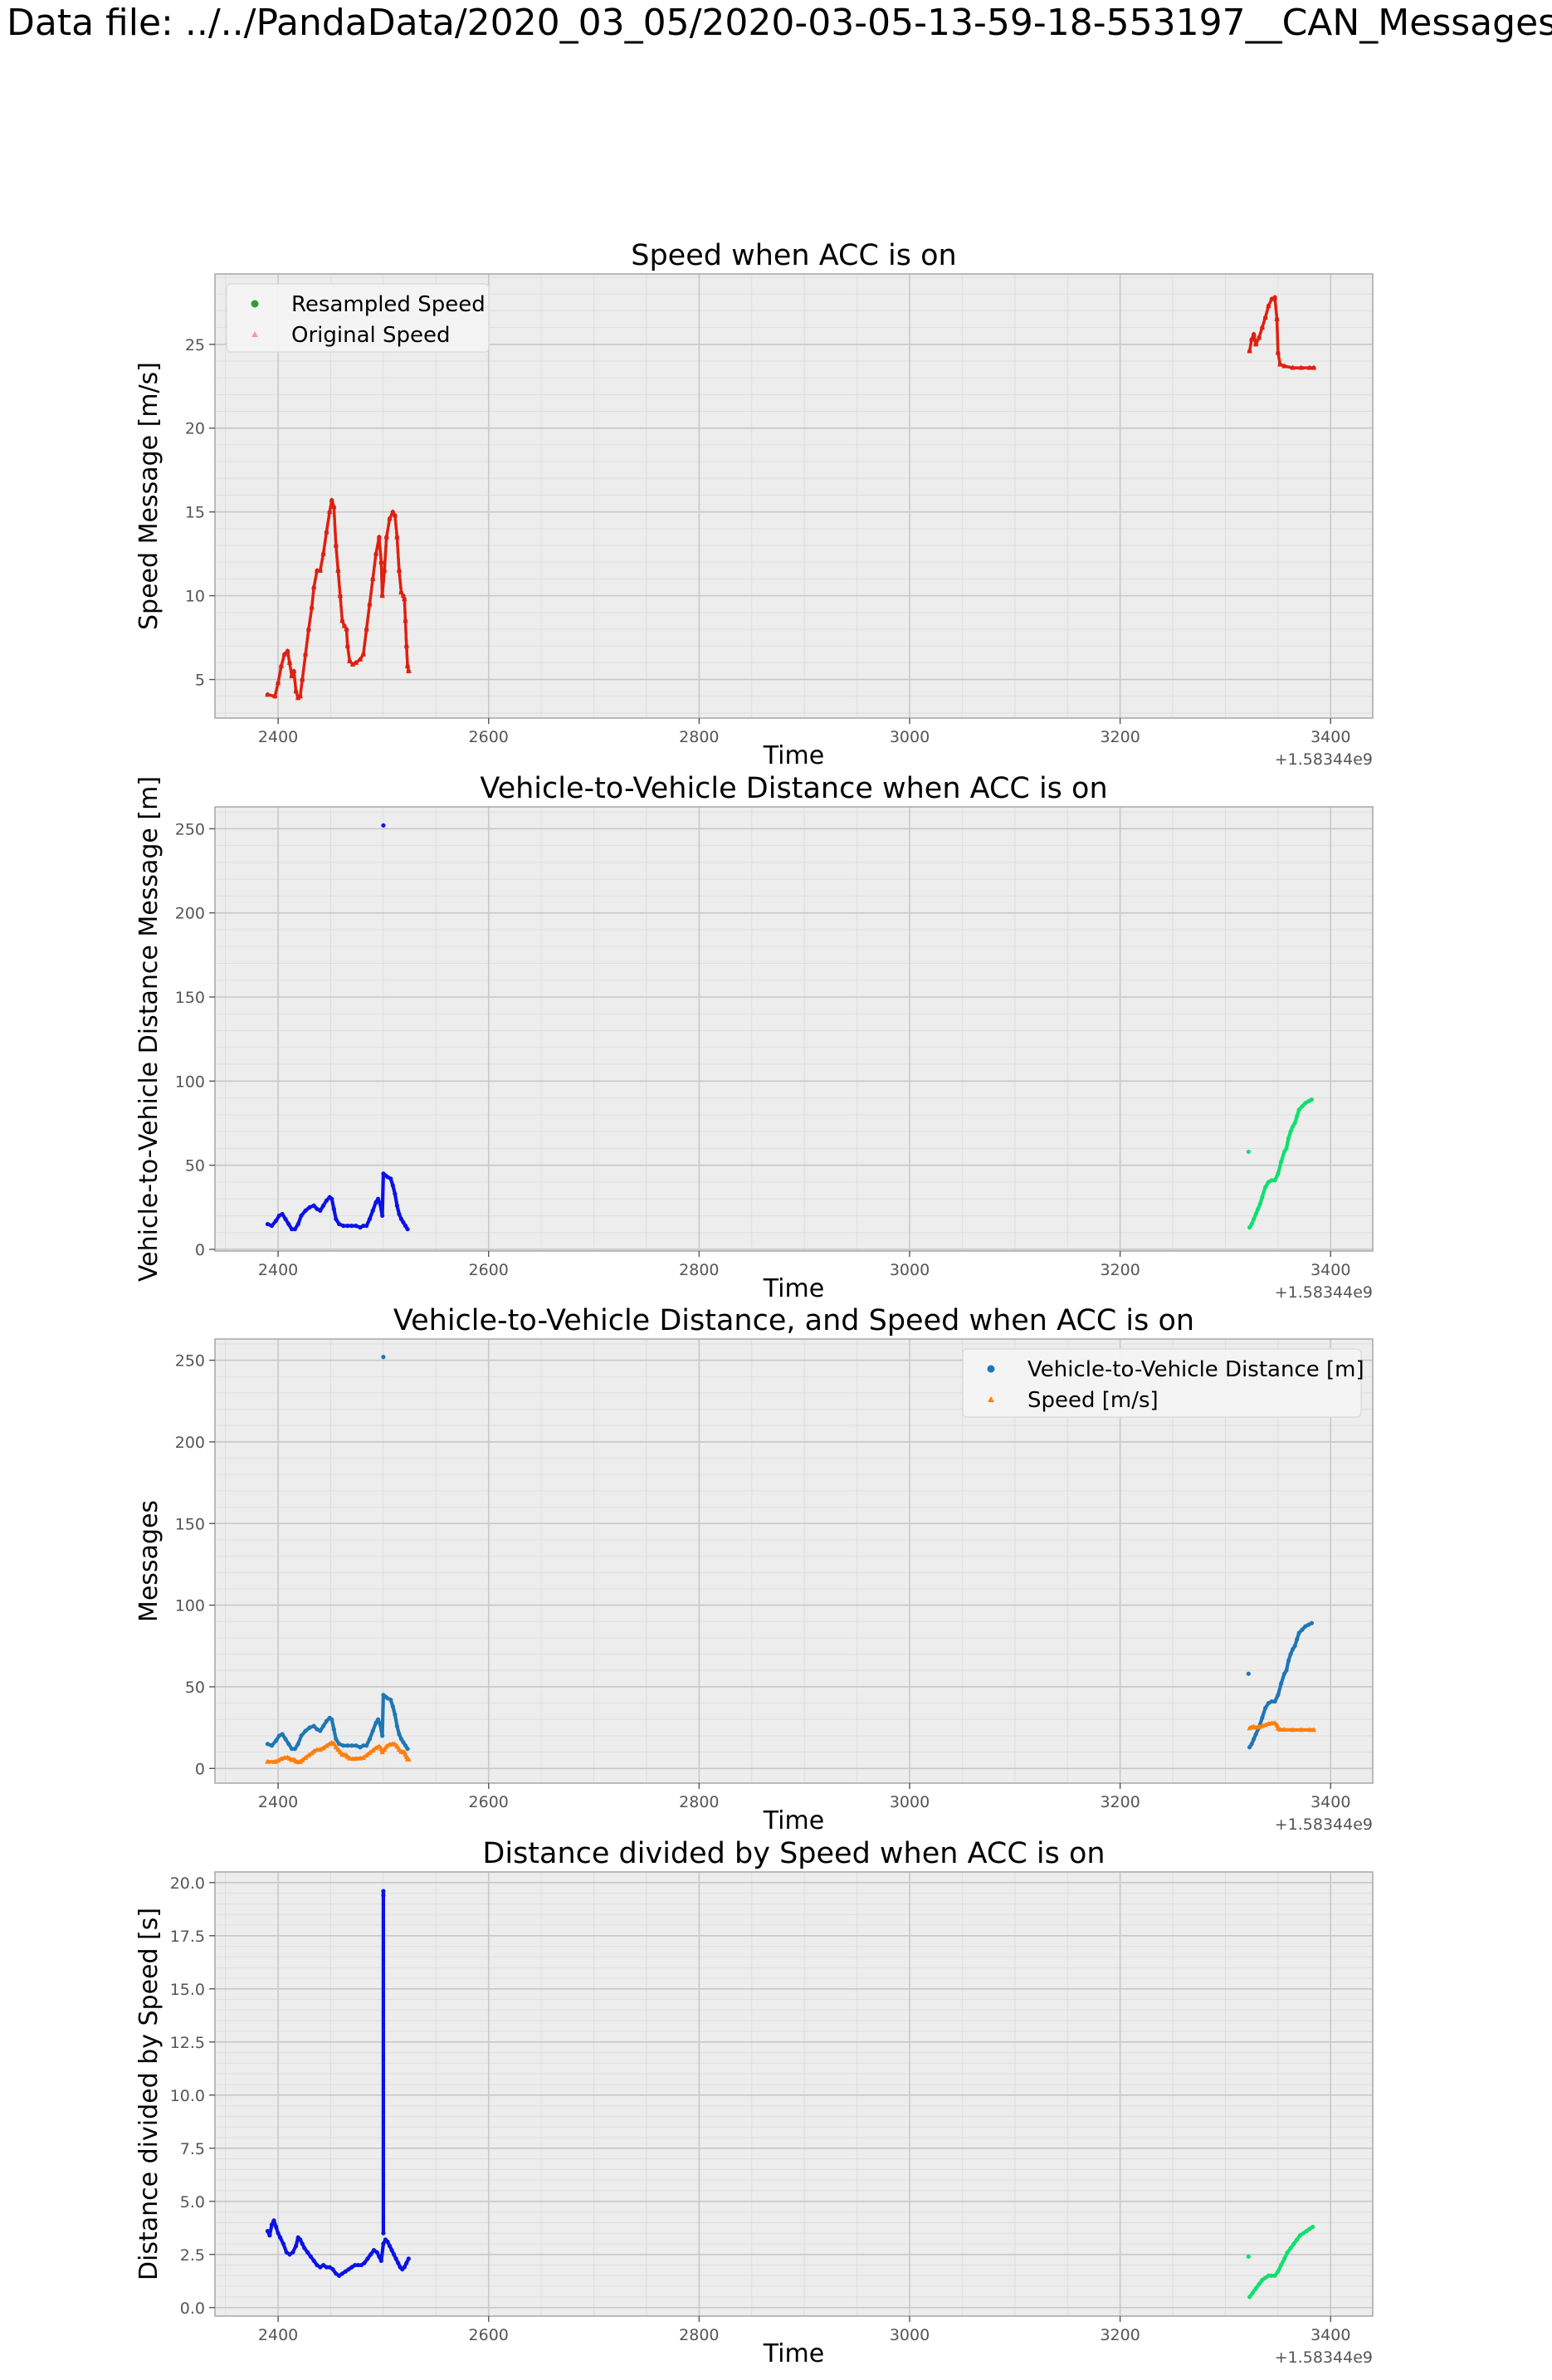  What do you see at coordinates (278, 737) in the screenshot?
I see `x-tick-label: 2400` at bounding box center [278, 737].